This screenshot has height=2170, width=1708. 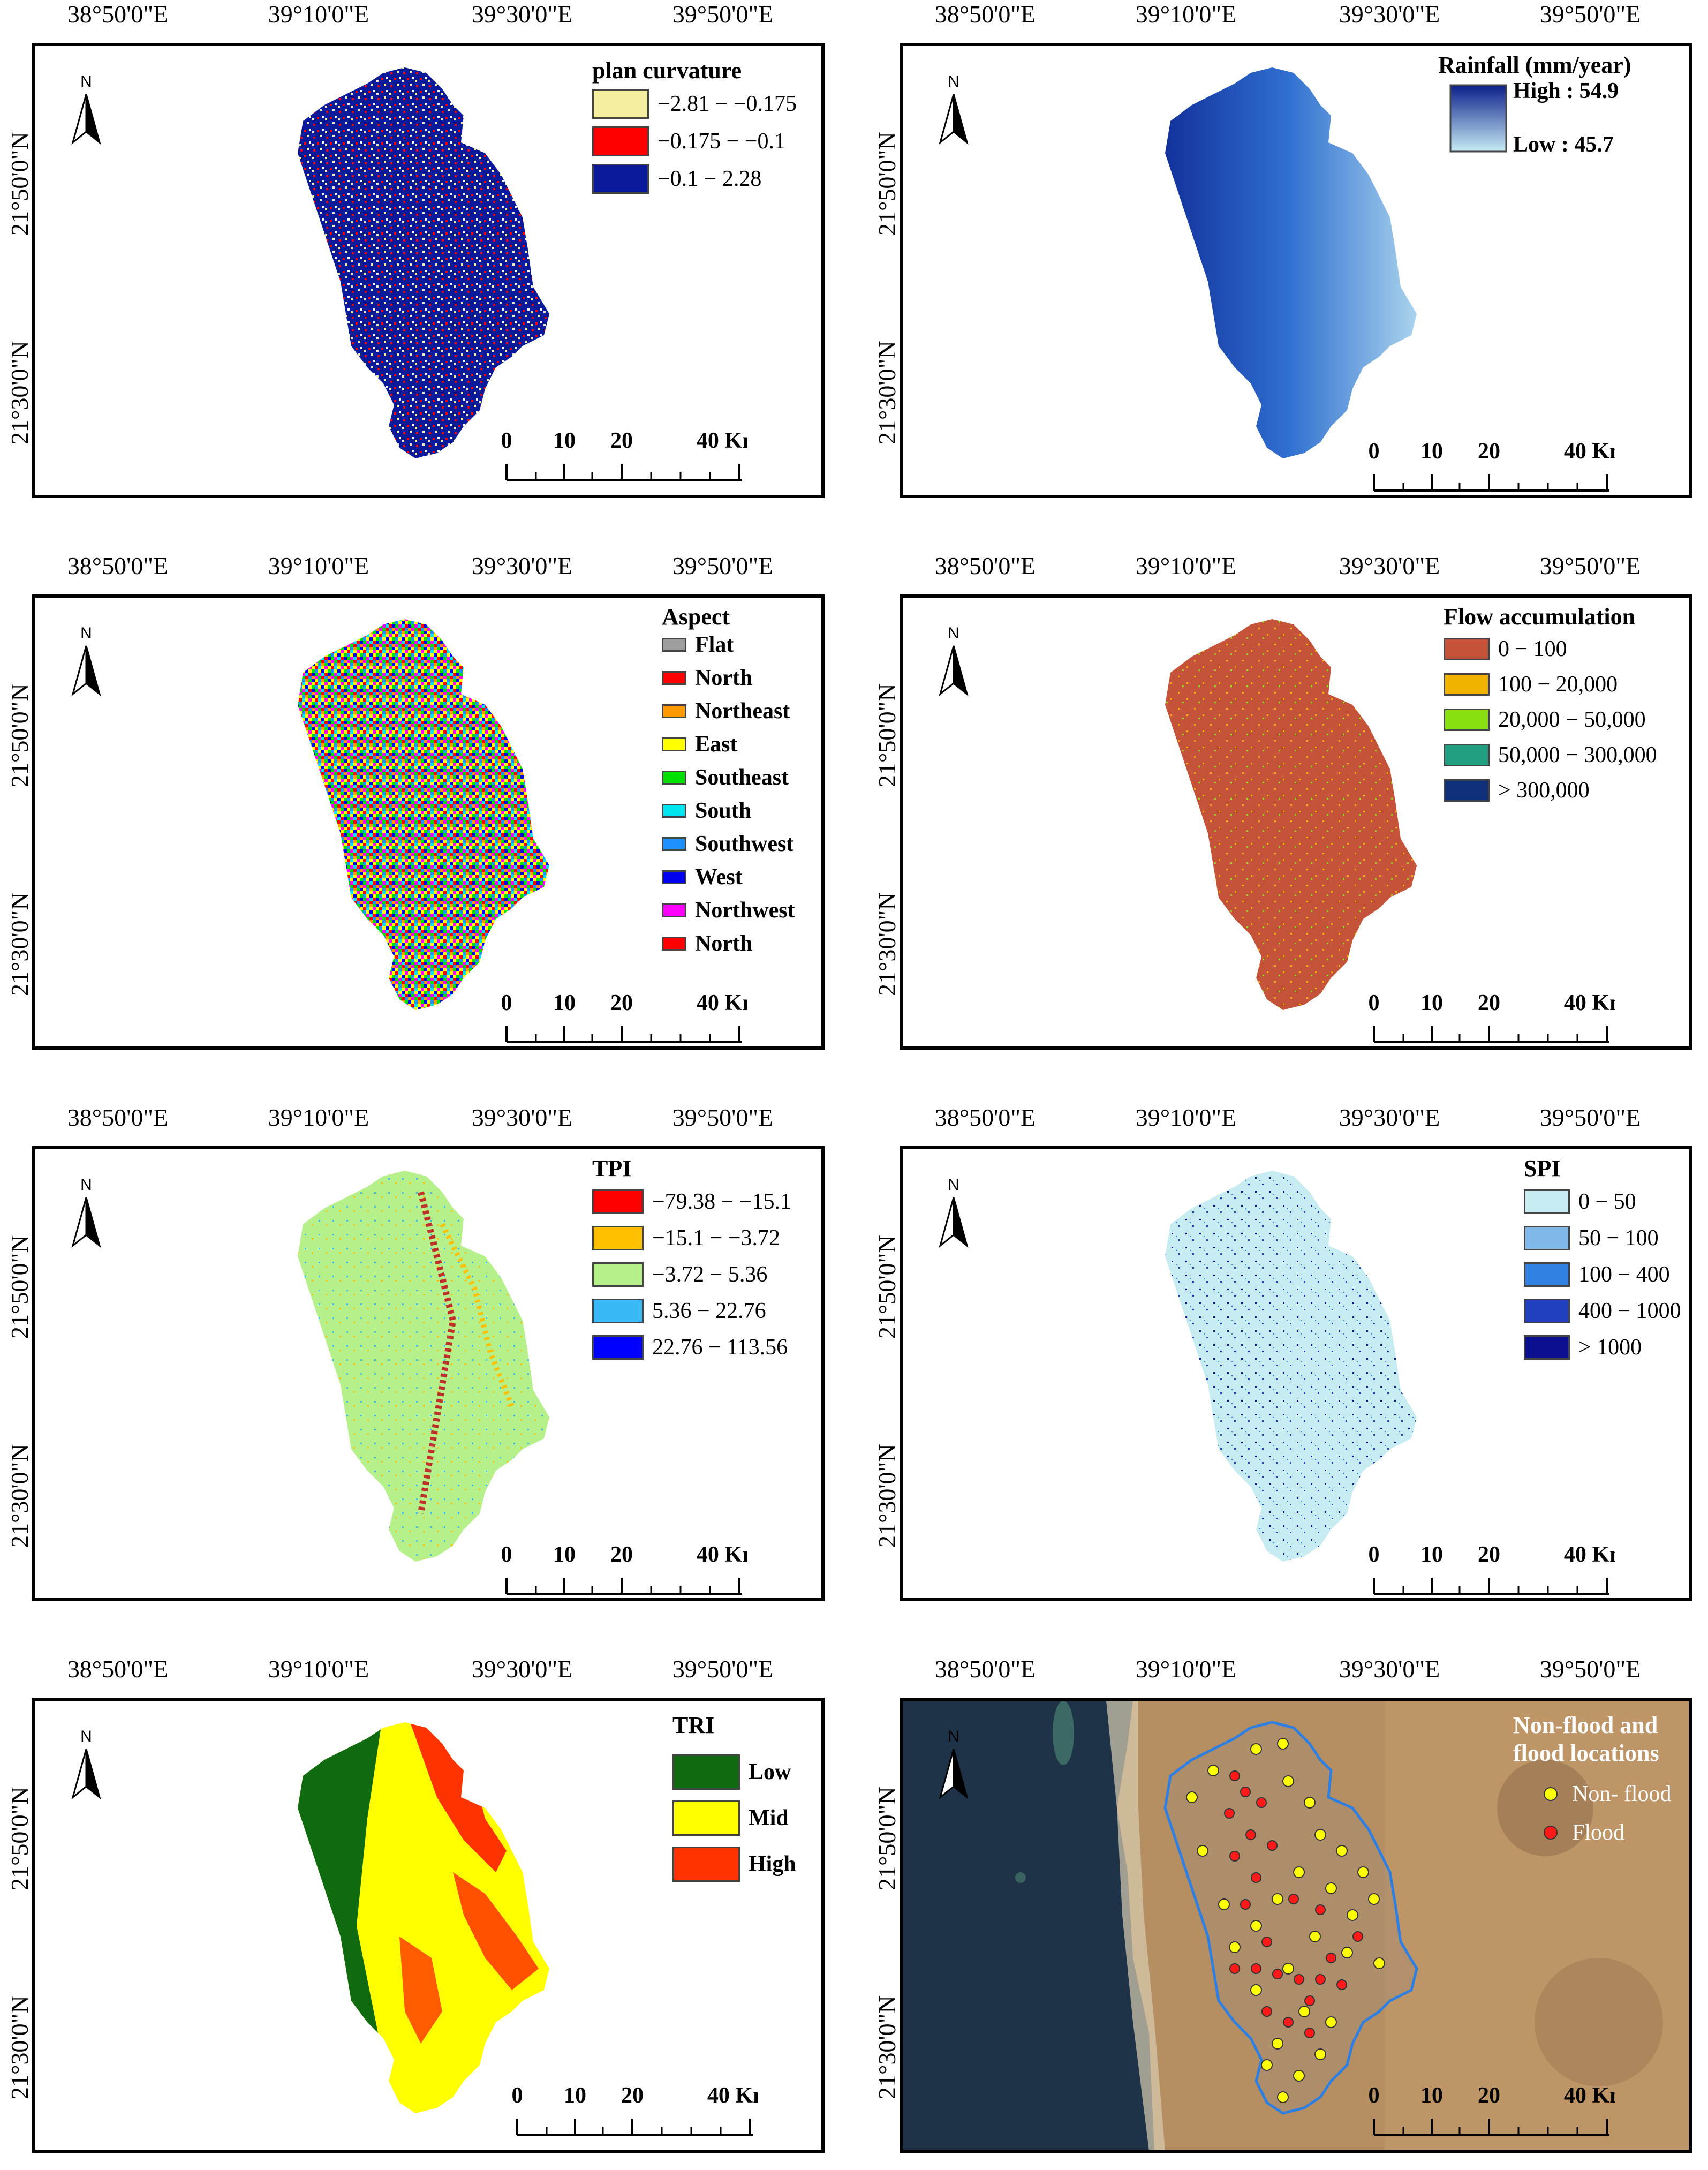 I want to click on legend-item: South, so click(x=706, y=811).